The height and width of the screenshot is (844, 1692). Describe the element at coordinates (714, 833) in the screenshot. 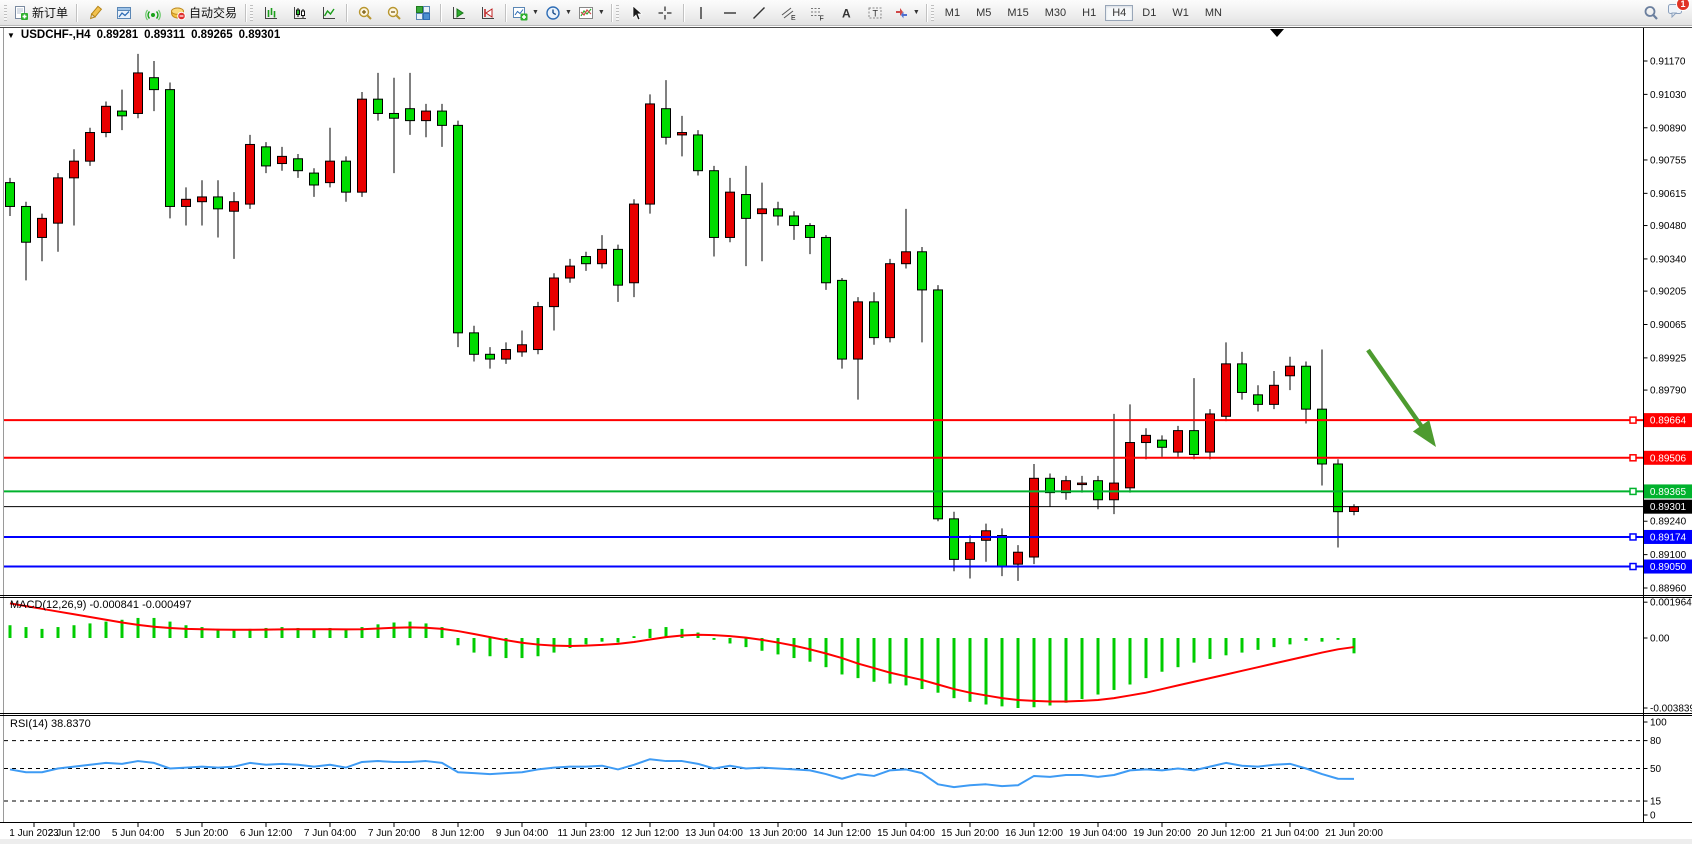

I see `time-tick-label: 13 Jun 04:00` at that location.